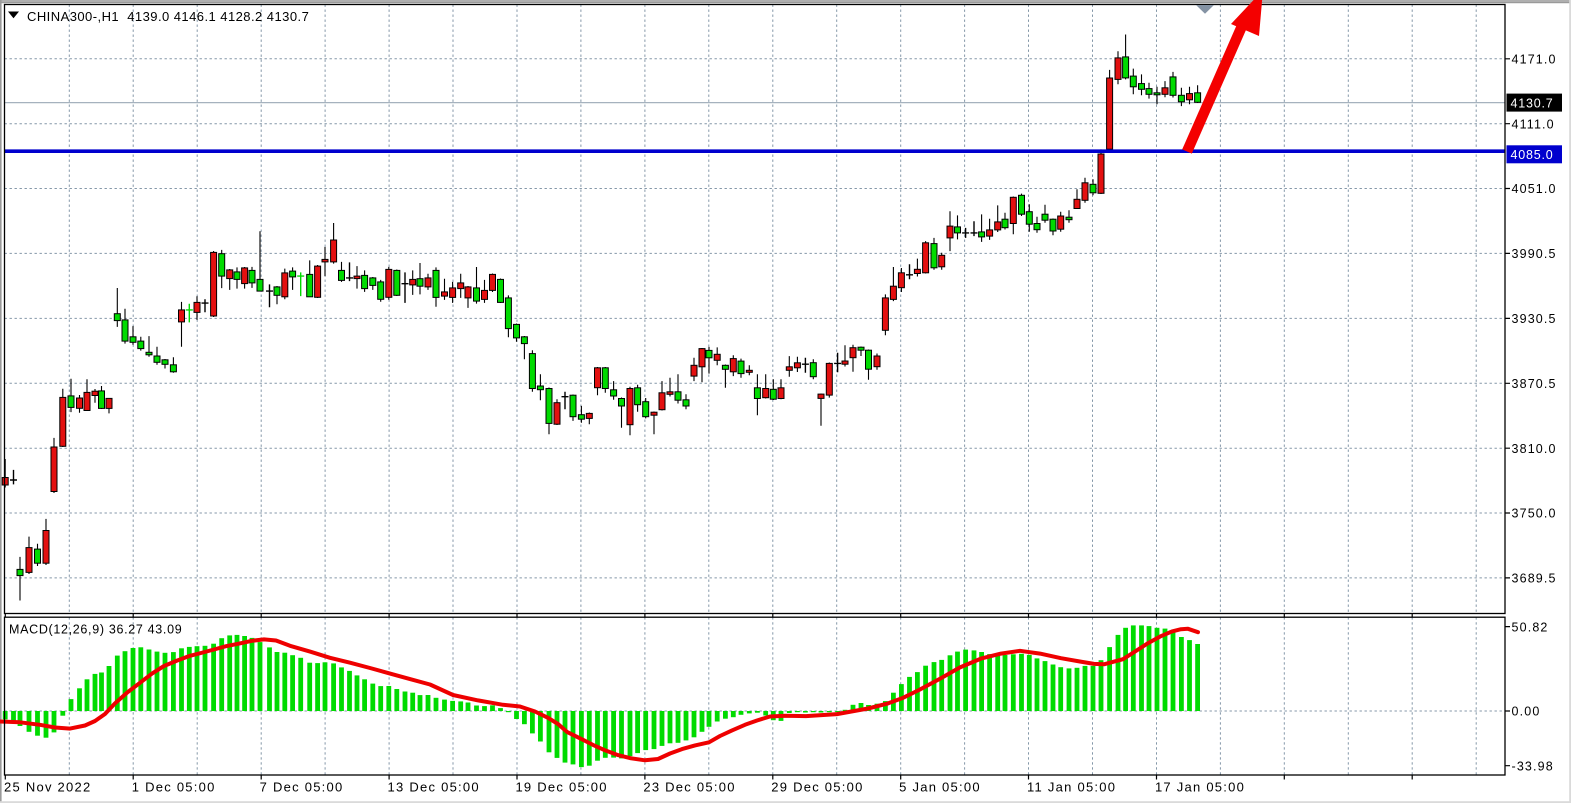 The image size is (1571, 803). Describe the element at coordinates (1526, 712) in the screenshot. I see `svg-text: 0.00` at that location.